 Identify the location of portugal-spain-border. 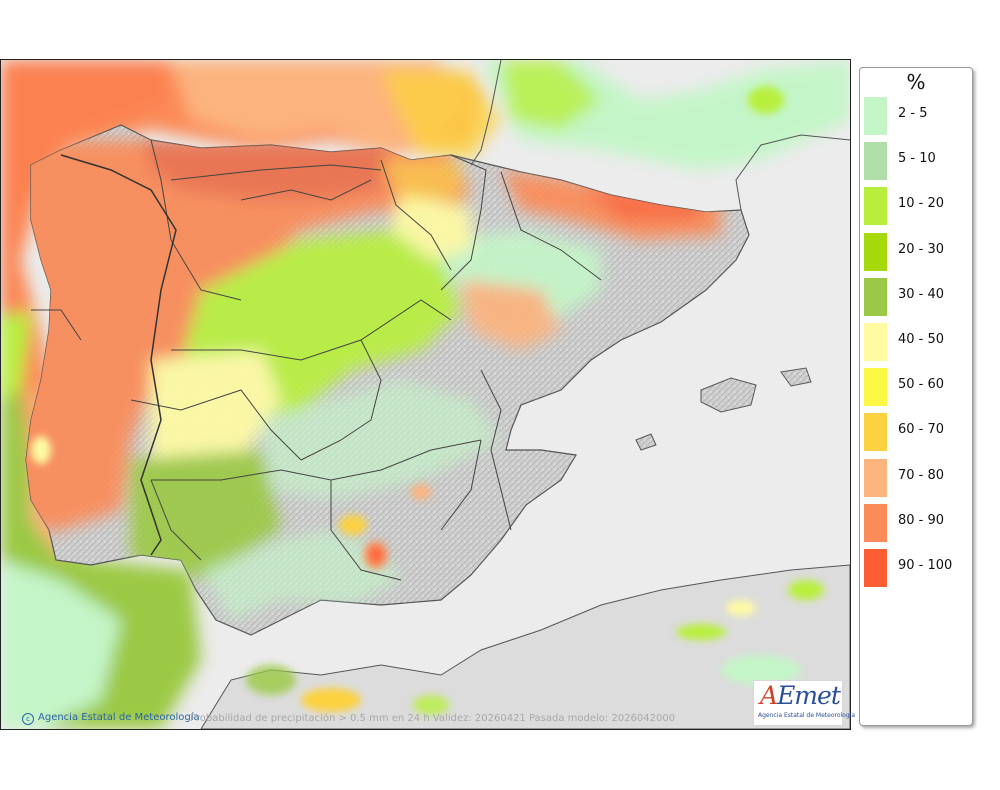
(118, 355).